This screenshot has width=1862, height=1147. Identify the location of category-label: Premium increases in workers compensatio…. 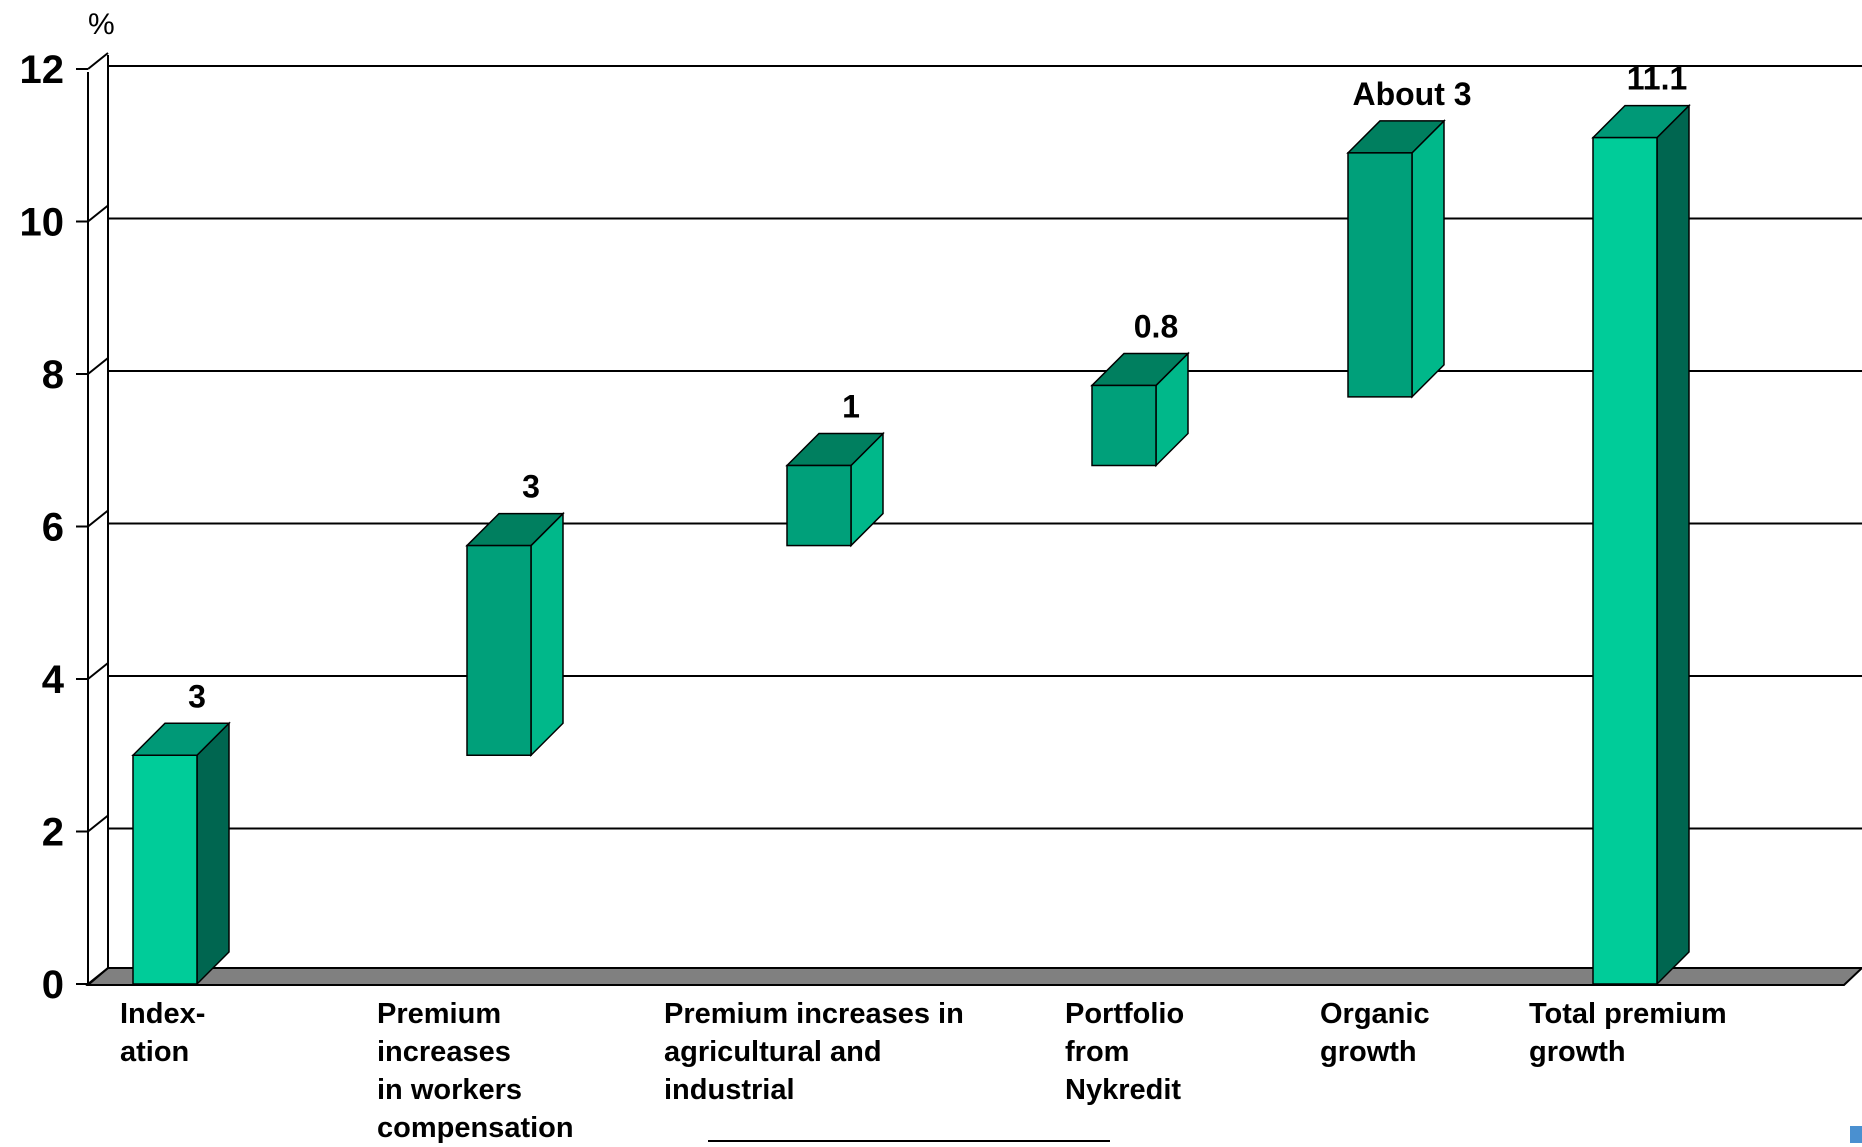
(475, 1071).